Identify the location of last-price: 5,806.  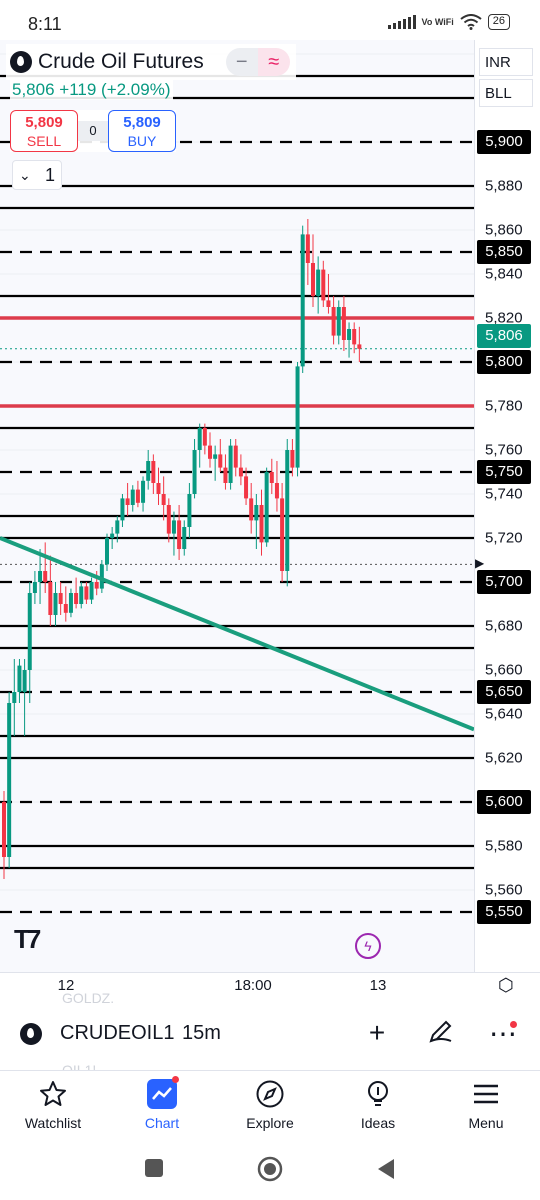
(33, 89).